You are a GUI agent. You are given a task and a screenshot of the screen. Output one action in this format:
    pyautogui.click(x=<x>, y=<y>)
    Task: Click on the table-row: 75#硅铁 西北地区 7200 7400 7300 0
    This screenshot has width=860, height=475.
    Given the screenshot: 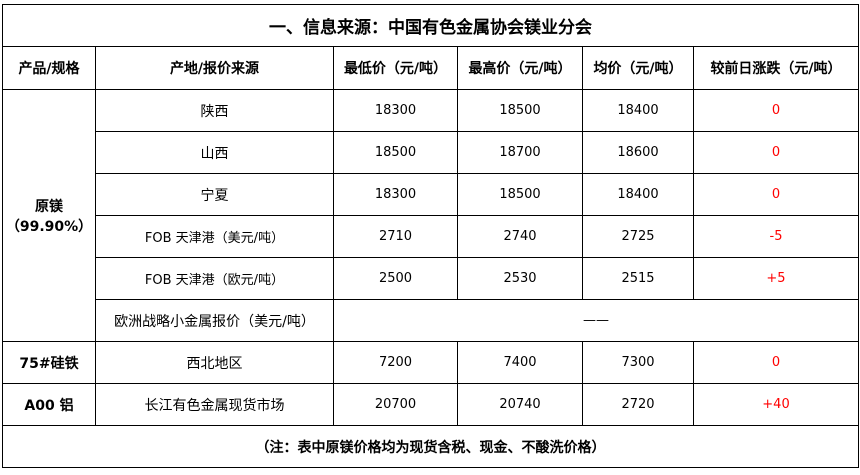 What is the action you would take?
    pyautogui.click(x=430, y=362)
    